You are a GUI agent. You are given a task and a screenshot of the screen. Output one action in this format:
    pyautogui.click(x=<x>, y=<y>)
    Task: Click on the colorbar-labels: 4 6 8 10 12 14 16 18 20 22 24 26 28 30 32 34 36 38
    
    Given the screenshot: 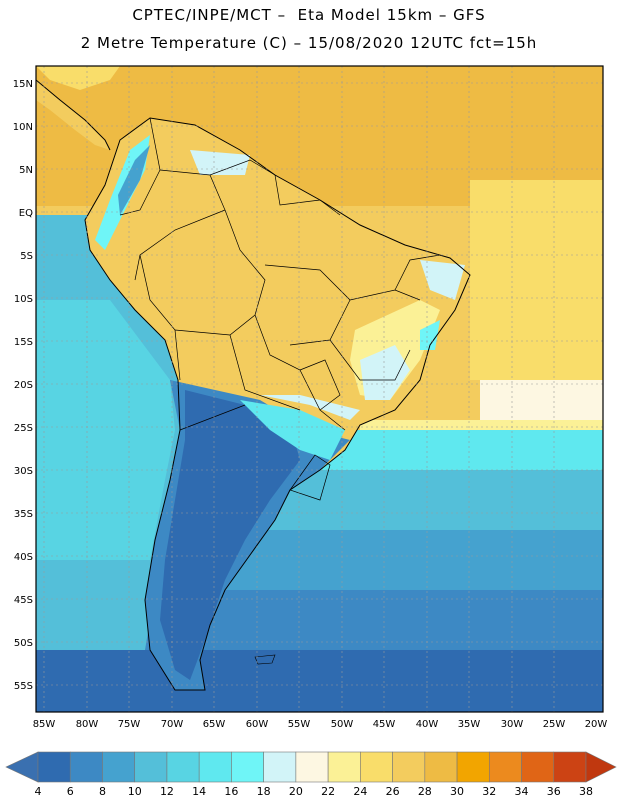 What is the action you would take?
    pyautogui.click(x=314, y=791)
    